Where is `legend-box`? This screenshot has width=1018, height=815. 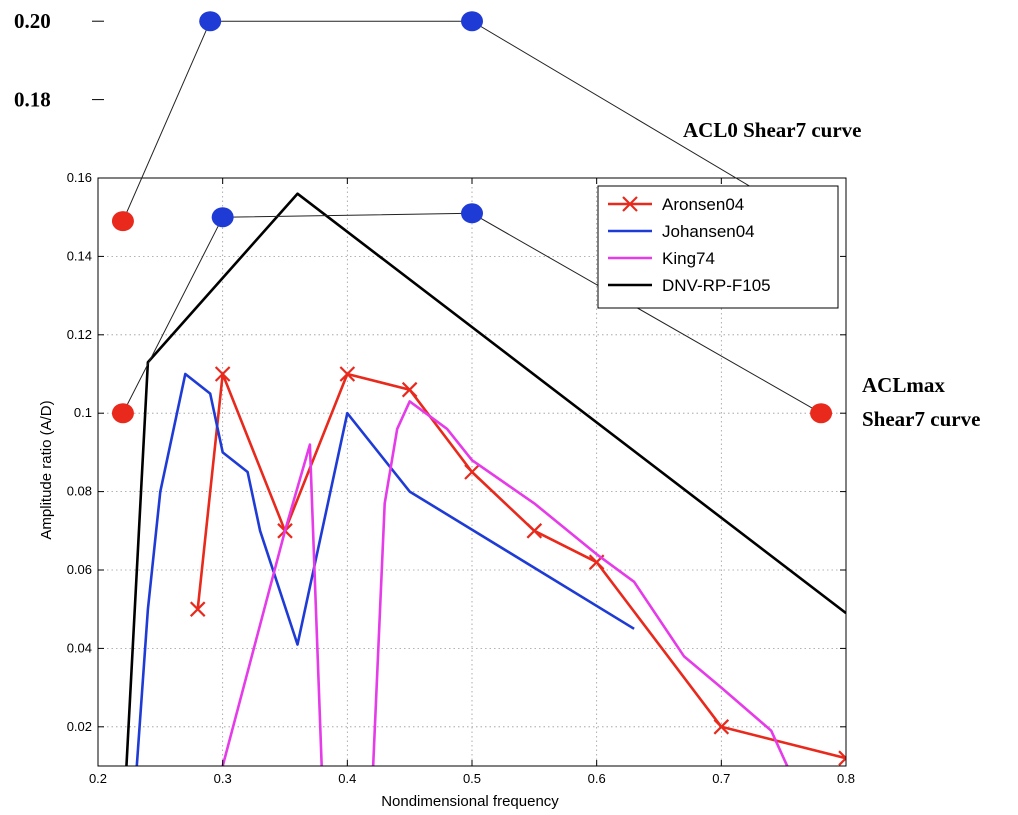
legend-box is located at coordinates (718, 247).